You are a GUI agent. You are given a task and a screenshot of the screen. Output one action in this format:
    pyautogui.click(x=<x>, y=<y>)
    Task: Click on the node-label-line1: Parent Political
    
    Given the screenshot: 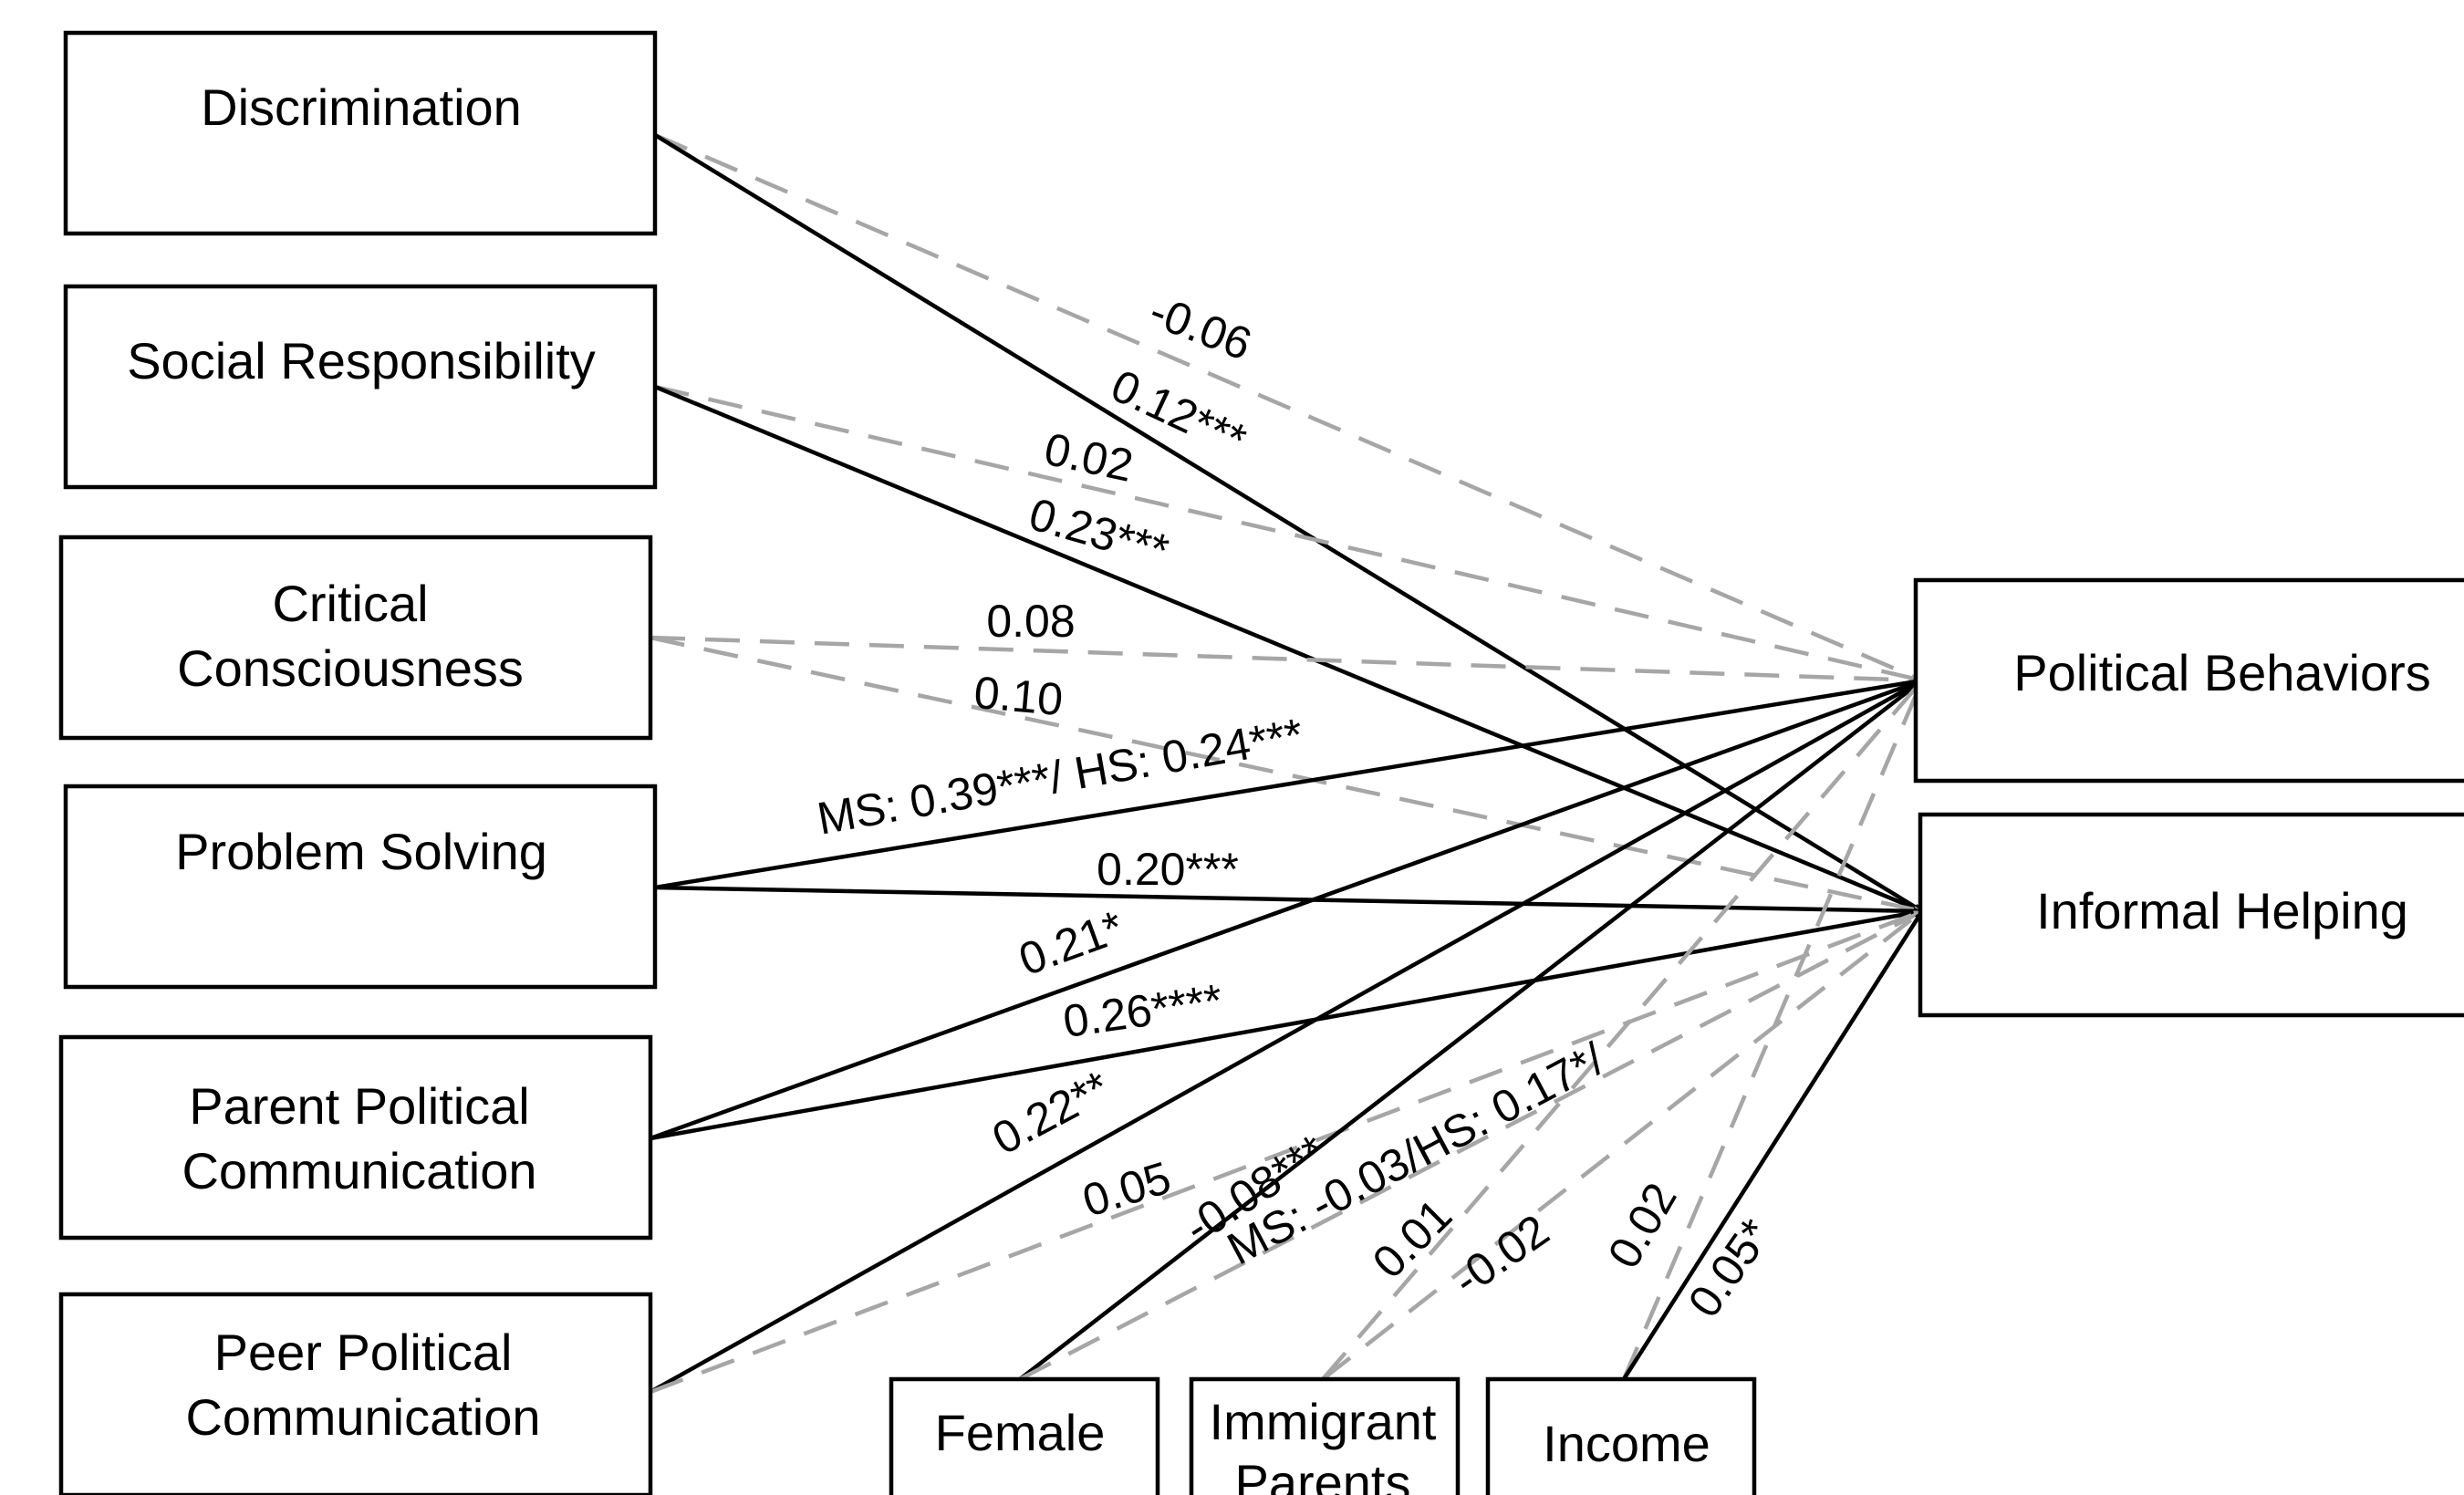 What is the action you would take?
    pyautogui.click(x=359, y=1106)
    